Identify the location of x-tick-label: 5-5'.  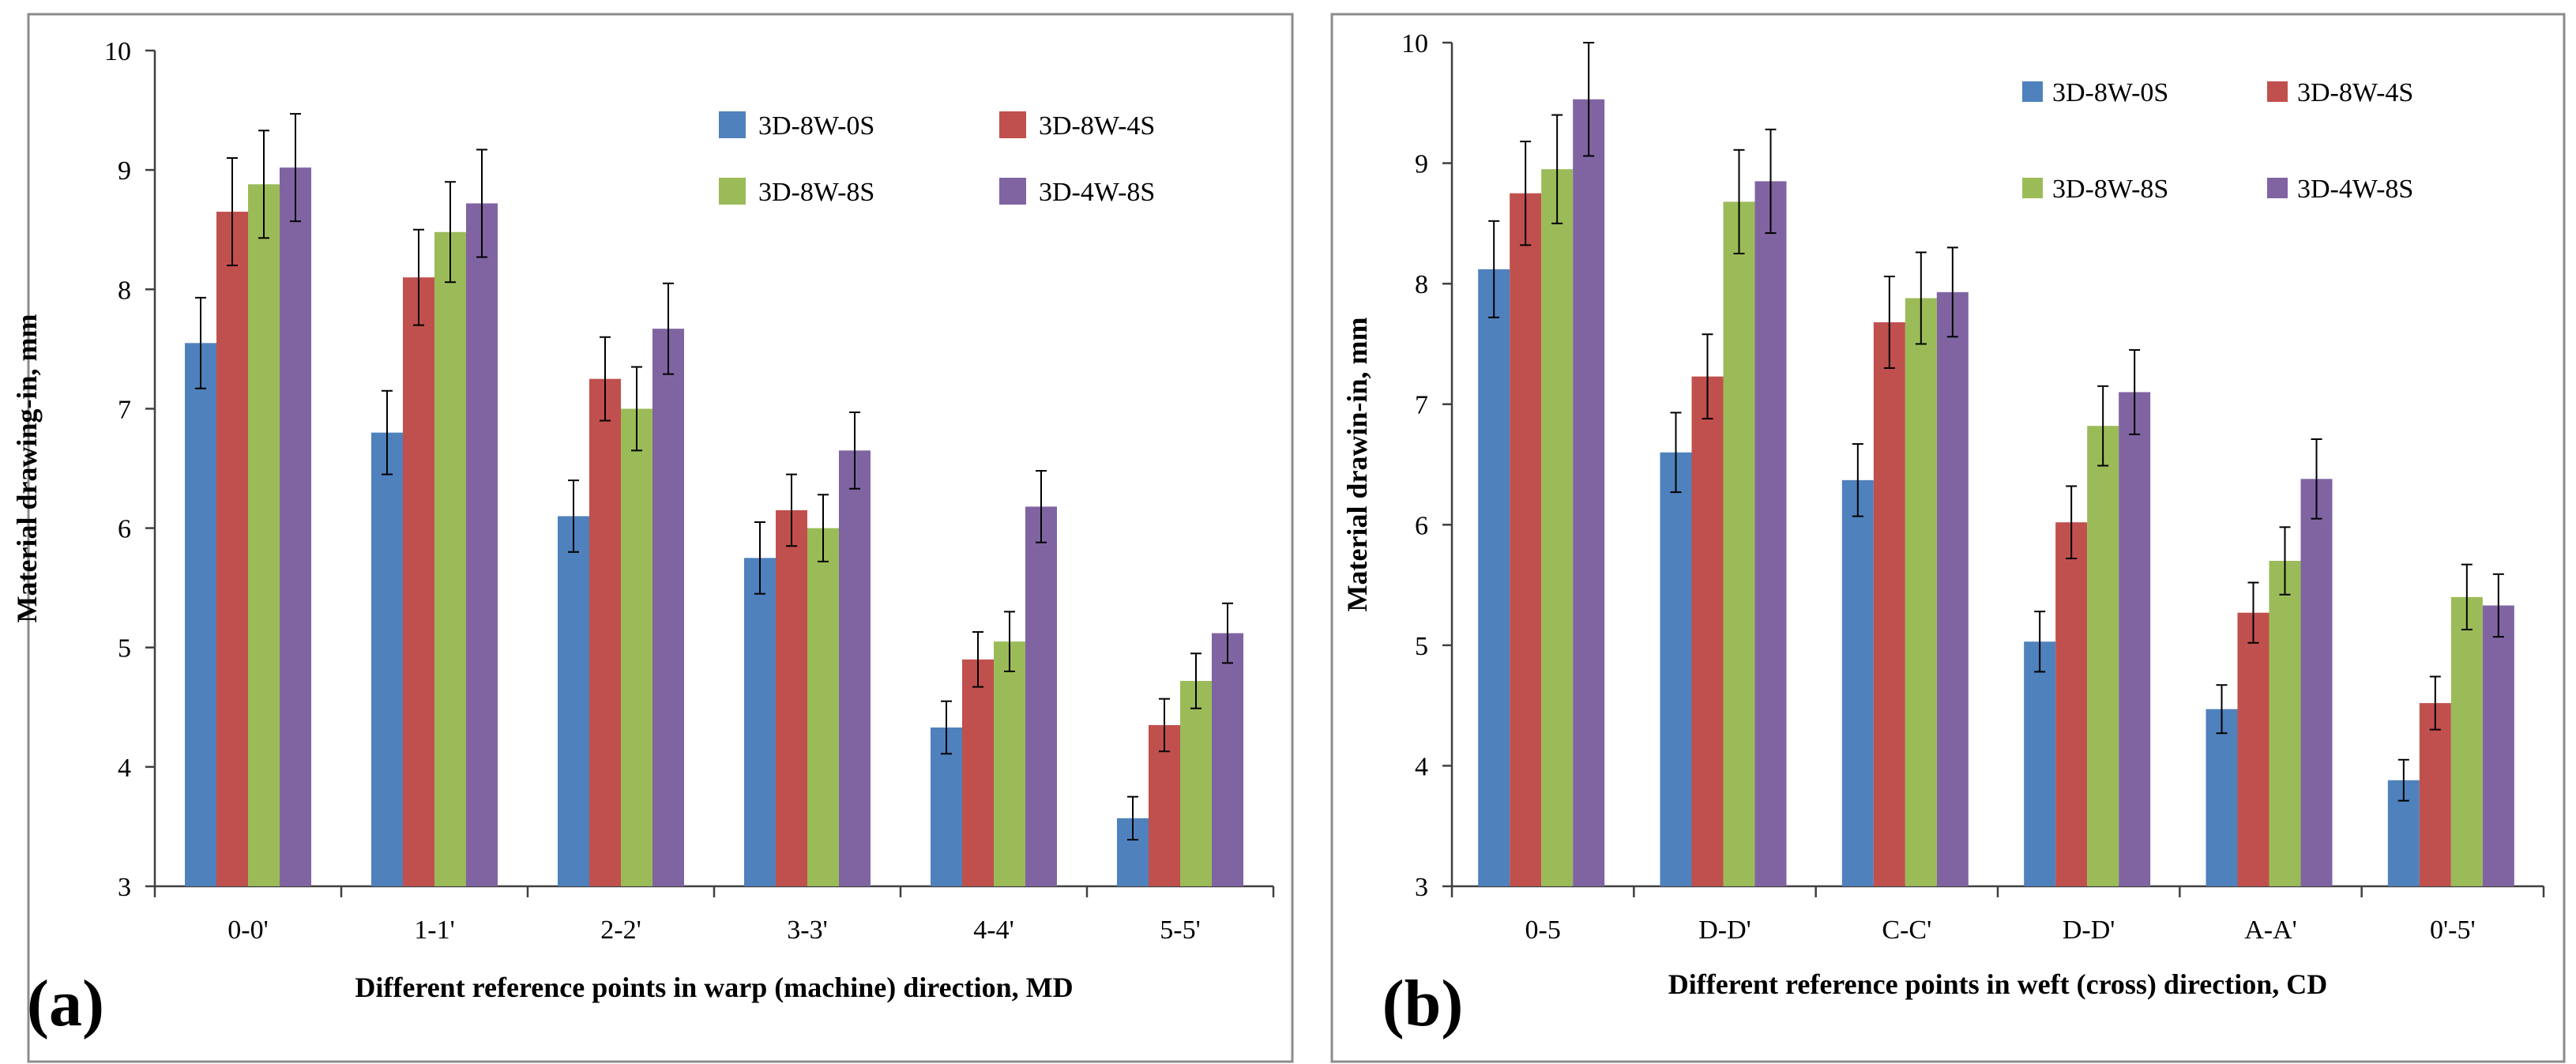
(1180, 930).